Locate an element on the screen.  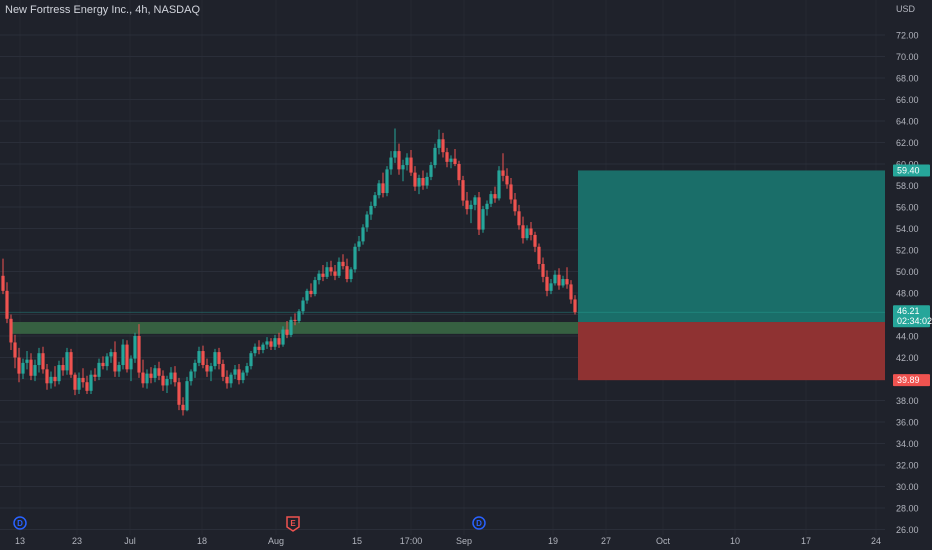
stop-price-tag-bg is located at coordinates (911, 380).